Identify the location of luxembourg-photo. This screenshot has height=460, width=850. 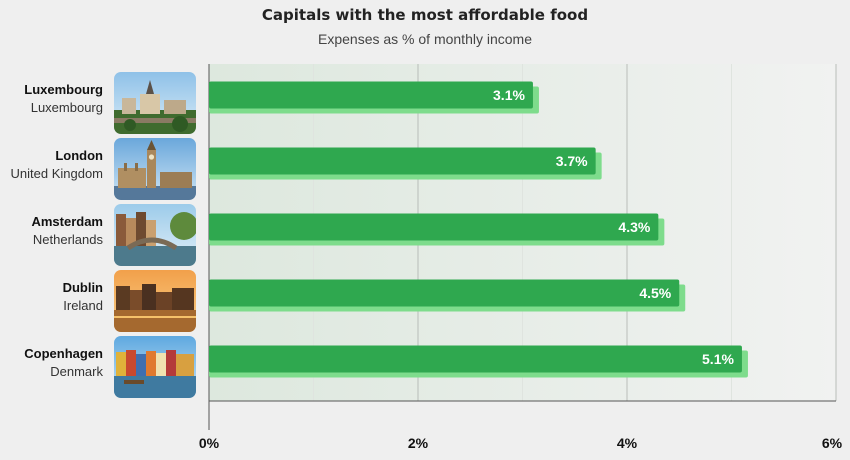
(155, 103).